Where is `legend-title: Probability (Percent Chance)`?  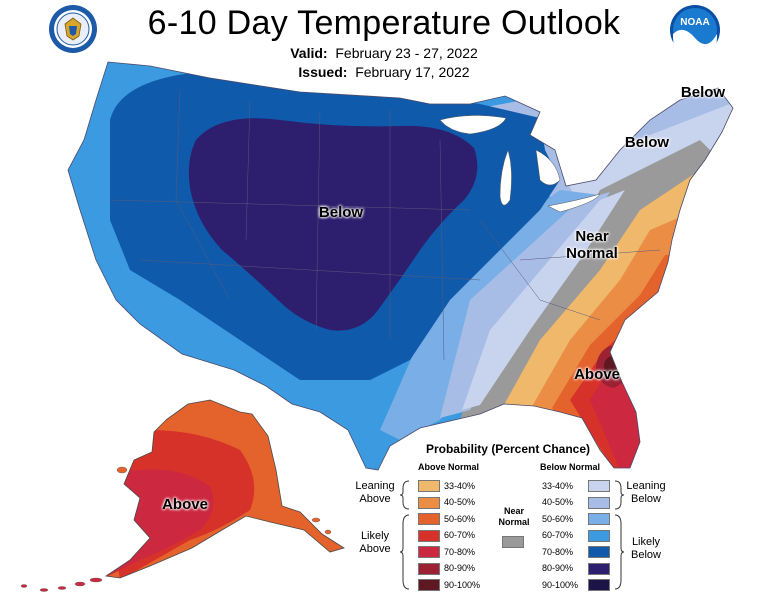
legend-title: Probability (Percent Chance) is located at coordinates (508, 449).